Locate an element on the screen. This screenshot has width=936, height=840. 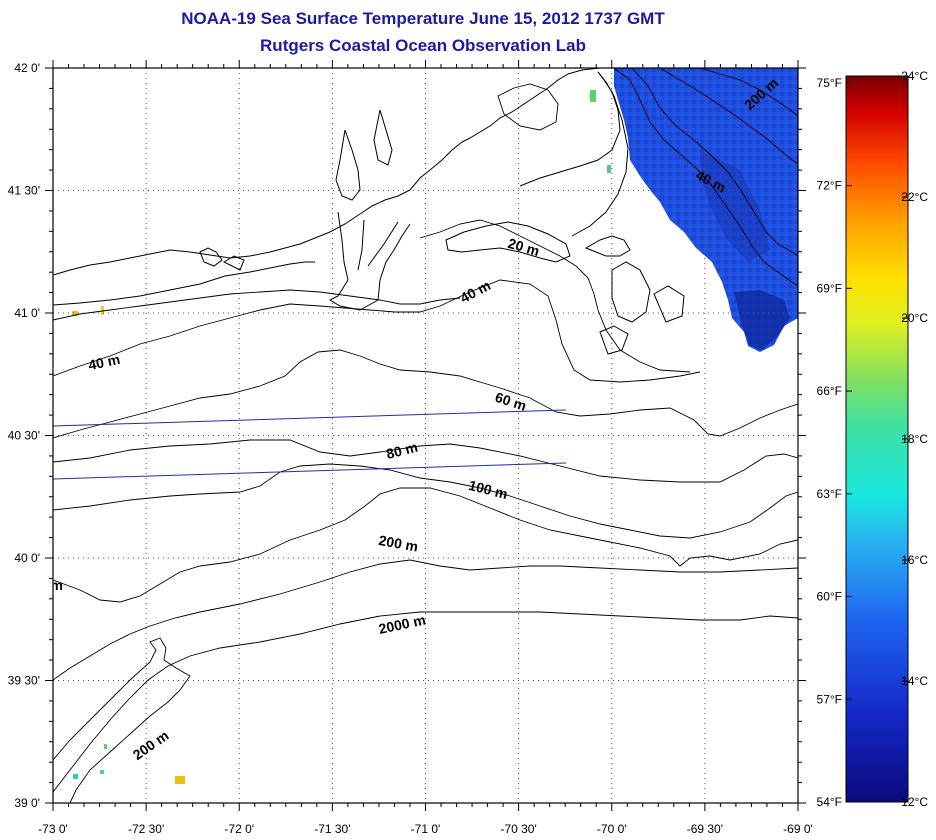
contour-label: m is located at coordinates (56, 585).